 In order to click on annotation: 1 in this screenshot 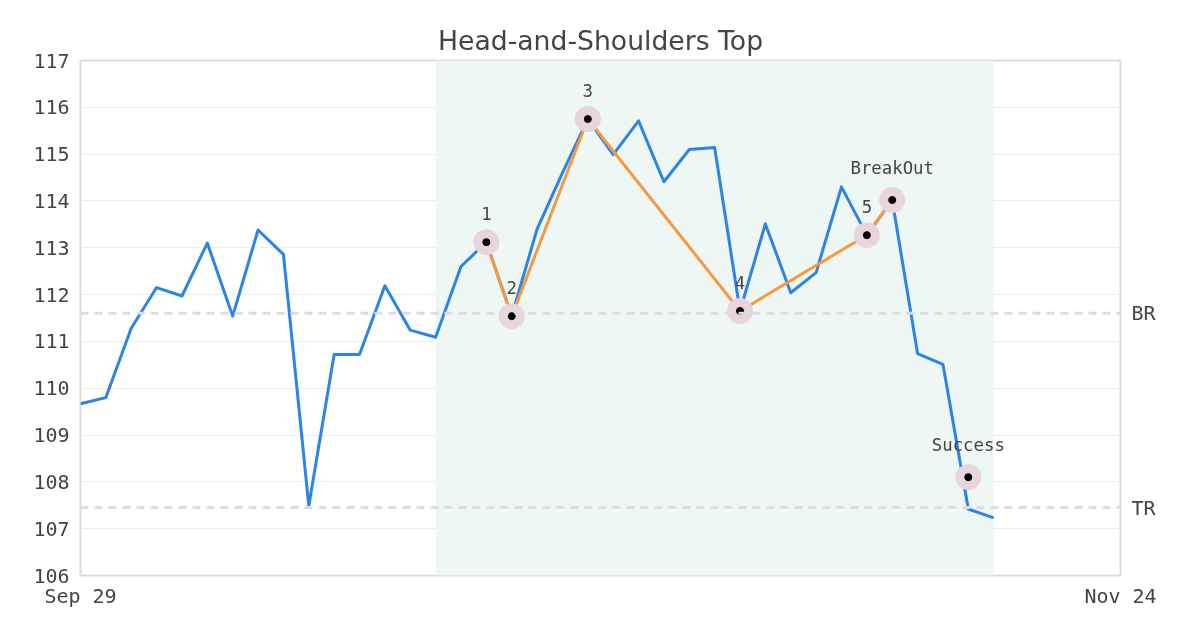, I will do `click(486, 214)`.